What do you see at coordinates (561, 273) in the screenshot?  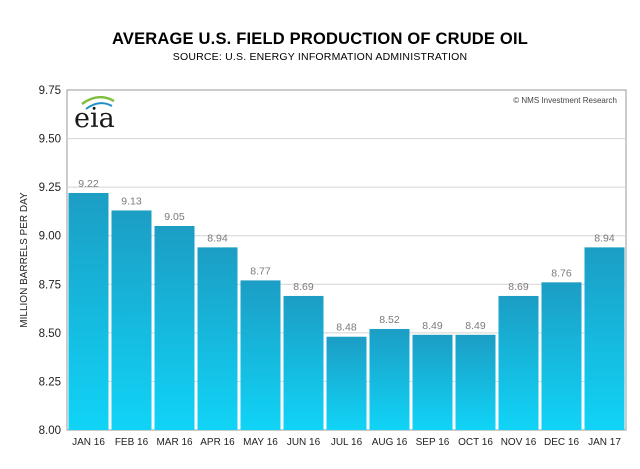 I see `data-label: 8.76` at bounding box center [561, 273].